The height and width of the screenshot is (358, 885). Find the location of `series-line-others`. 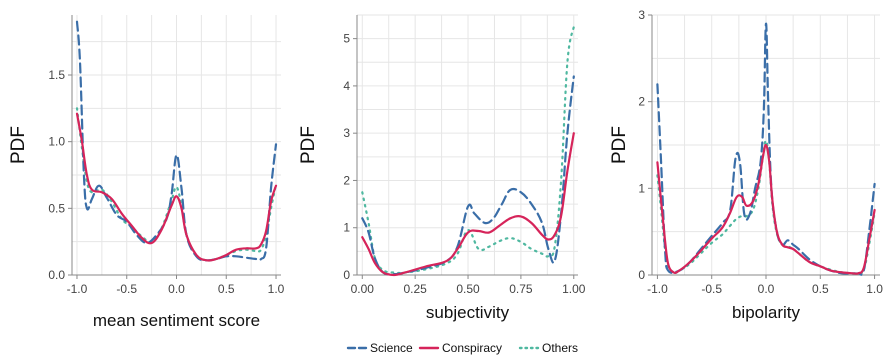

series-line-others is located at coordinates (176, 184).